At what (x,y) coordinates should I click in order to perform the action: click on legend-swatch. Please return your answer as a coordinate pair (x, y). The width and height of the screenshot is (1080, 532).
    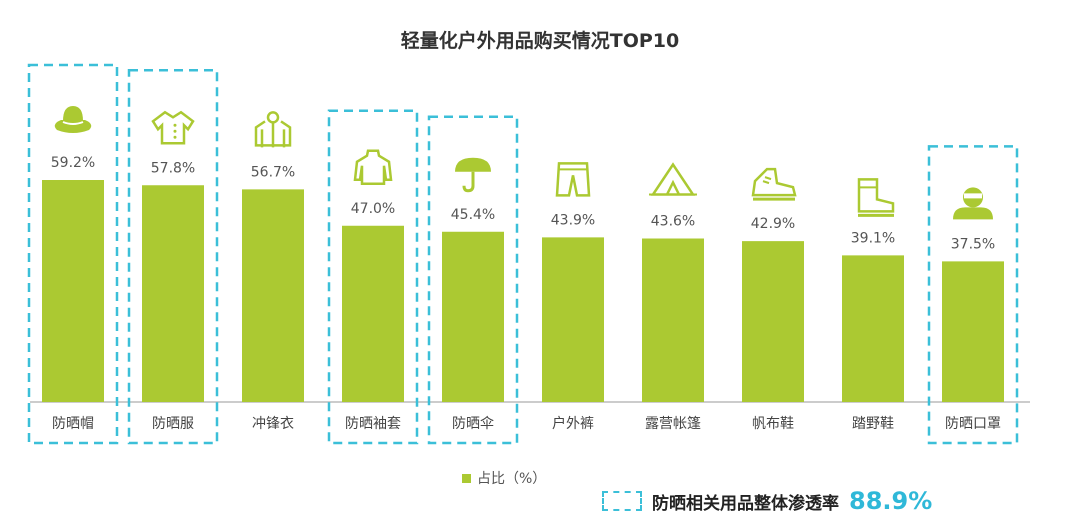
    Looking at the image, I should click on (466, 478).